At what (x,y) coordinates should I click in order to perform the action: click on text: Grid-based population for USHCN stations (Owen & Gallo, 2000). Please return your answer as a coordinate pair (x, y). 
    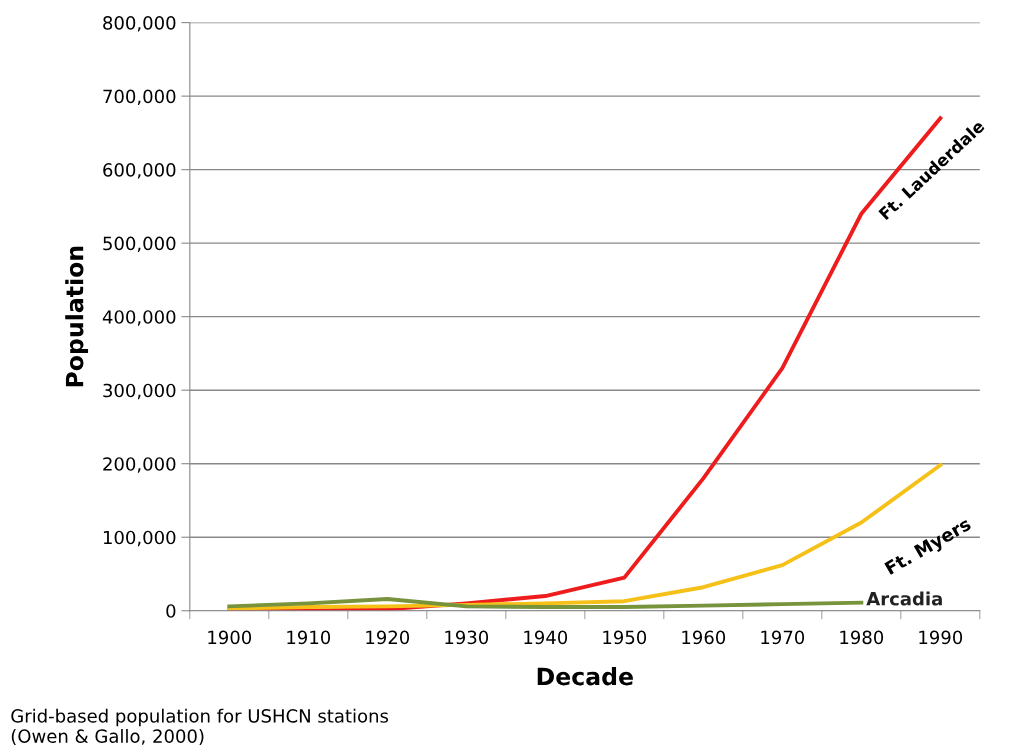
    Looking at the image, I should click on (200, 727).